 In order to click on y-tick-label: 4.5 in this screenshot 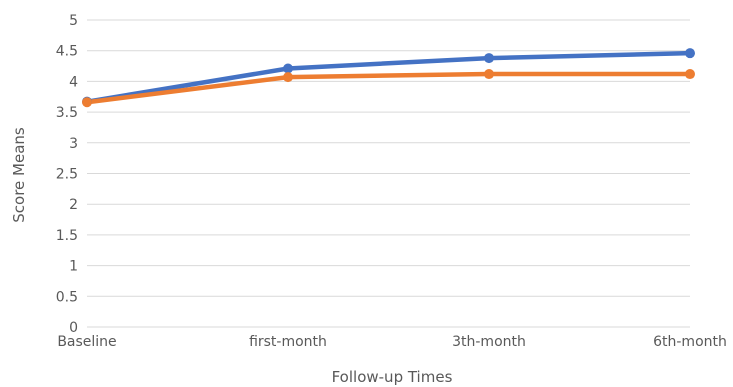, I will do `click(67, 52)`.